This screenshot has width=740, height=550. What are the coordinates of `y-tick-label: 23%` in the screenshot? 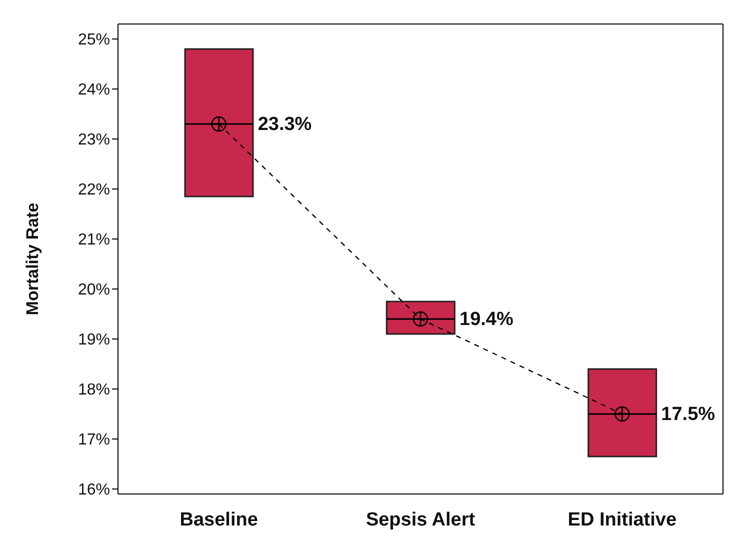 It's located at (94, 140).